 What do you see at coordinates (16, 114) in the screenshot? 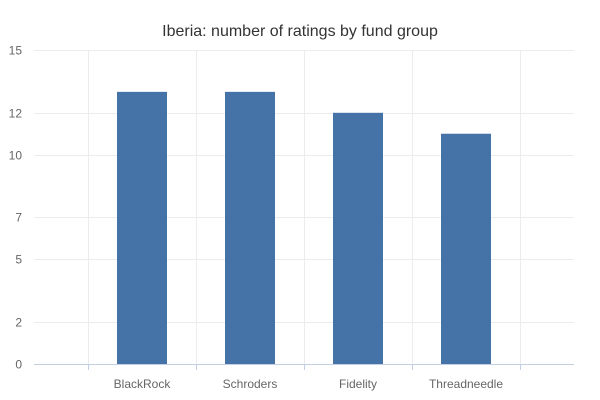
I see `y-tick-label: 12` at bounding box center [16, 114].